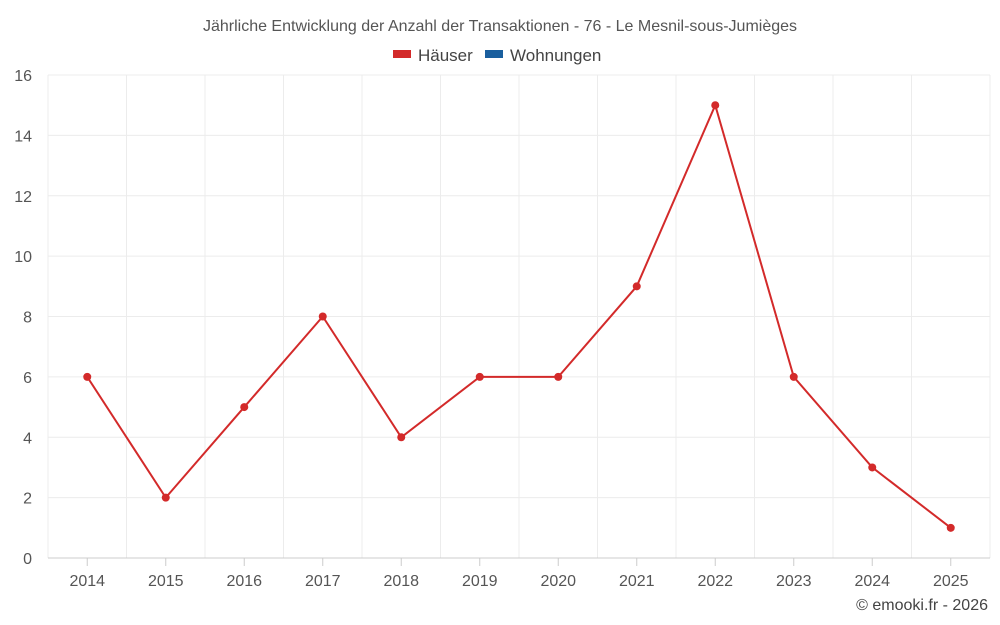 The image size is (1000, 625). What do you see at coordinates (555, 55) in the screenshot?
I see `legend-label-wohnungen: Wohnungen` at bounding box center [555, 55].